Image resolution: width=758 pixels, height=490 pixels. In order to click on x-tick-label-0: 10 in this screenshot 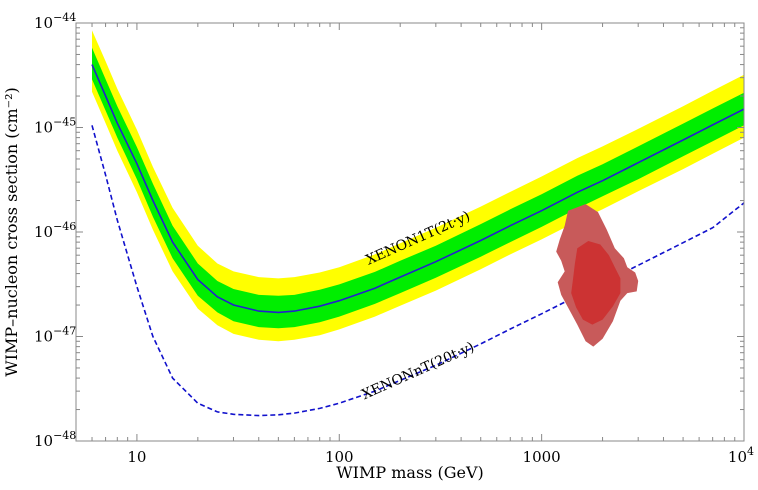, I will do `click(136, 457)`.